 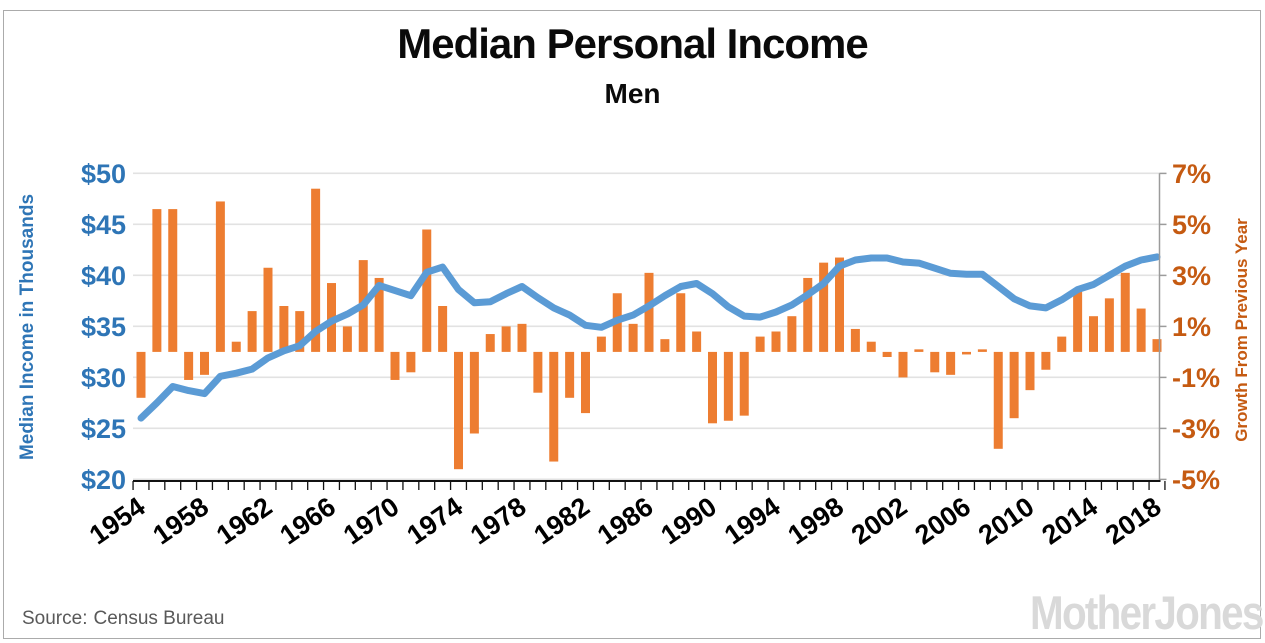 What do you see at coordinates (103, 480) in the screenshot?
I see `left-axis-tick-label: $20` at bounding box center [103, 480].